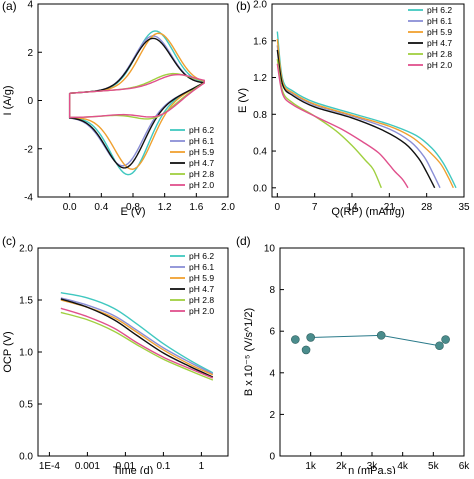 The image size is (474, 479). Describe the element at coordinates (260, 115) in the screenshot. I see `y-tick-label: 0.8` at that location.